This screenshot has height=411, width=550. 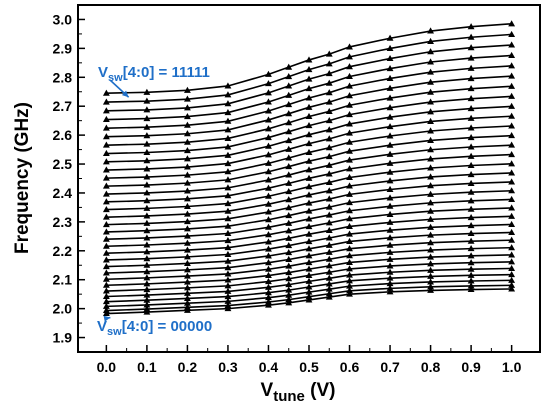 What do you see at coordinates (228, 367) in the screenshot?
I see `x-tick-label: 0.3` at bounding box center [228, 367].